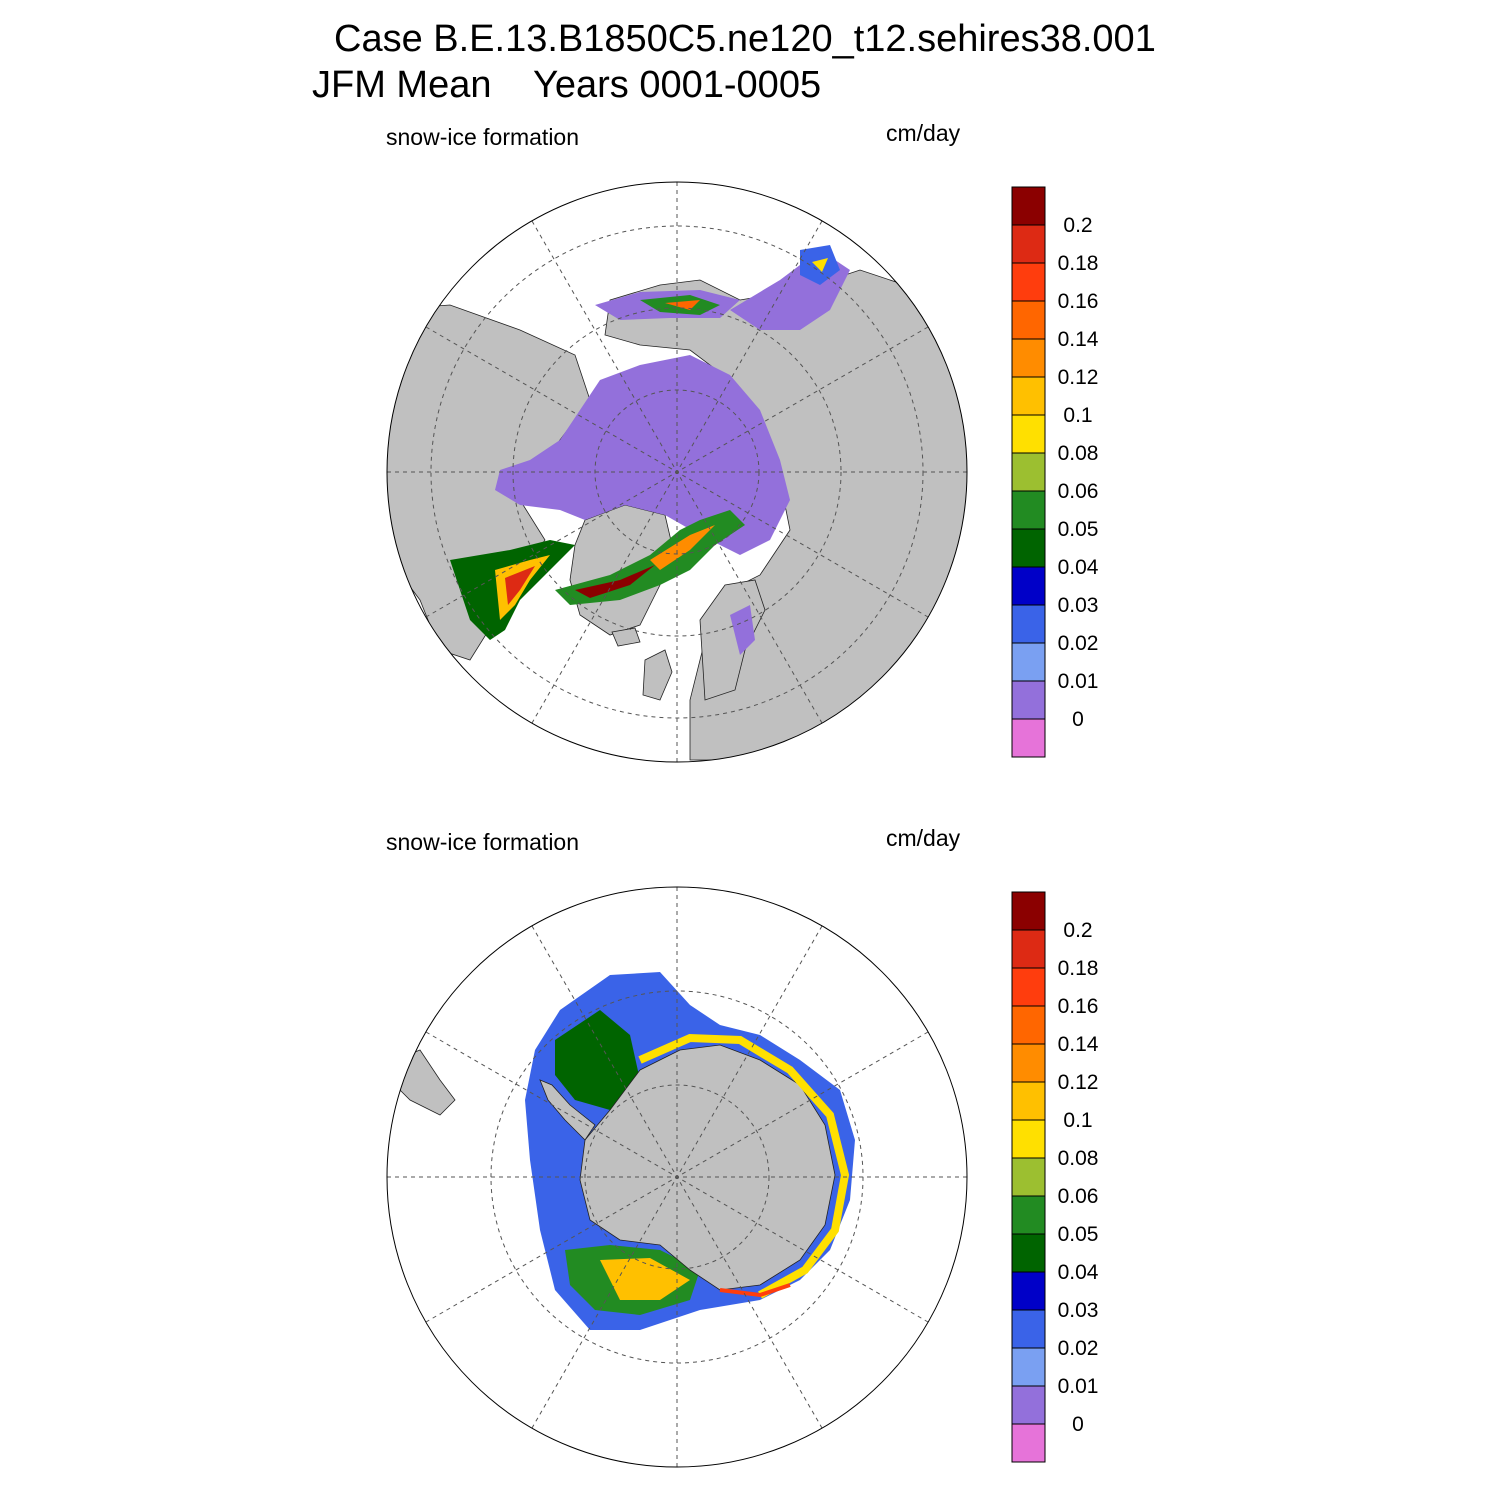 The width and height of the screenshot is (1500, 1500). What do you see at coordinates (1078, 1310) in the screenshot?
I see `south-colorbar-tick-label: 0.03` at bounding box center [1078, 1310].